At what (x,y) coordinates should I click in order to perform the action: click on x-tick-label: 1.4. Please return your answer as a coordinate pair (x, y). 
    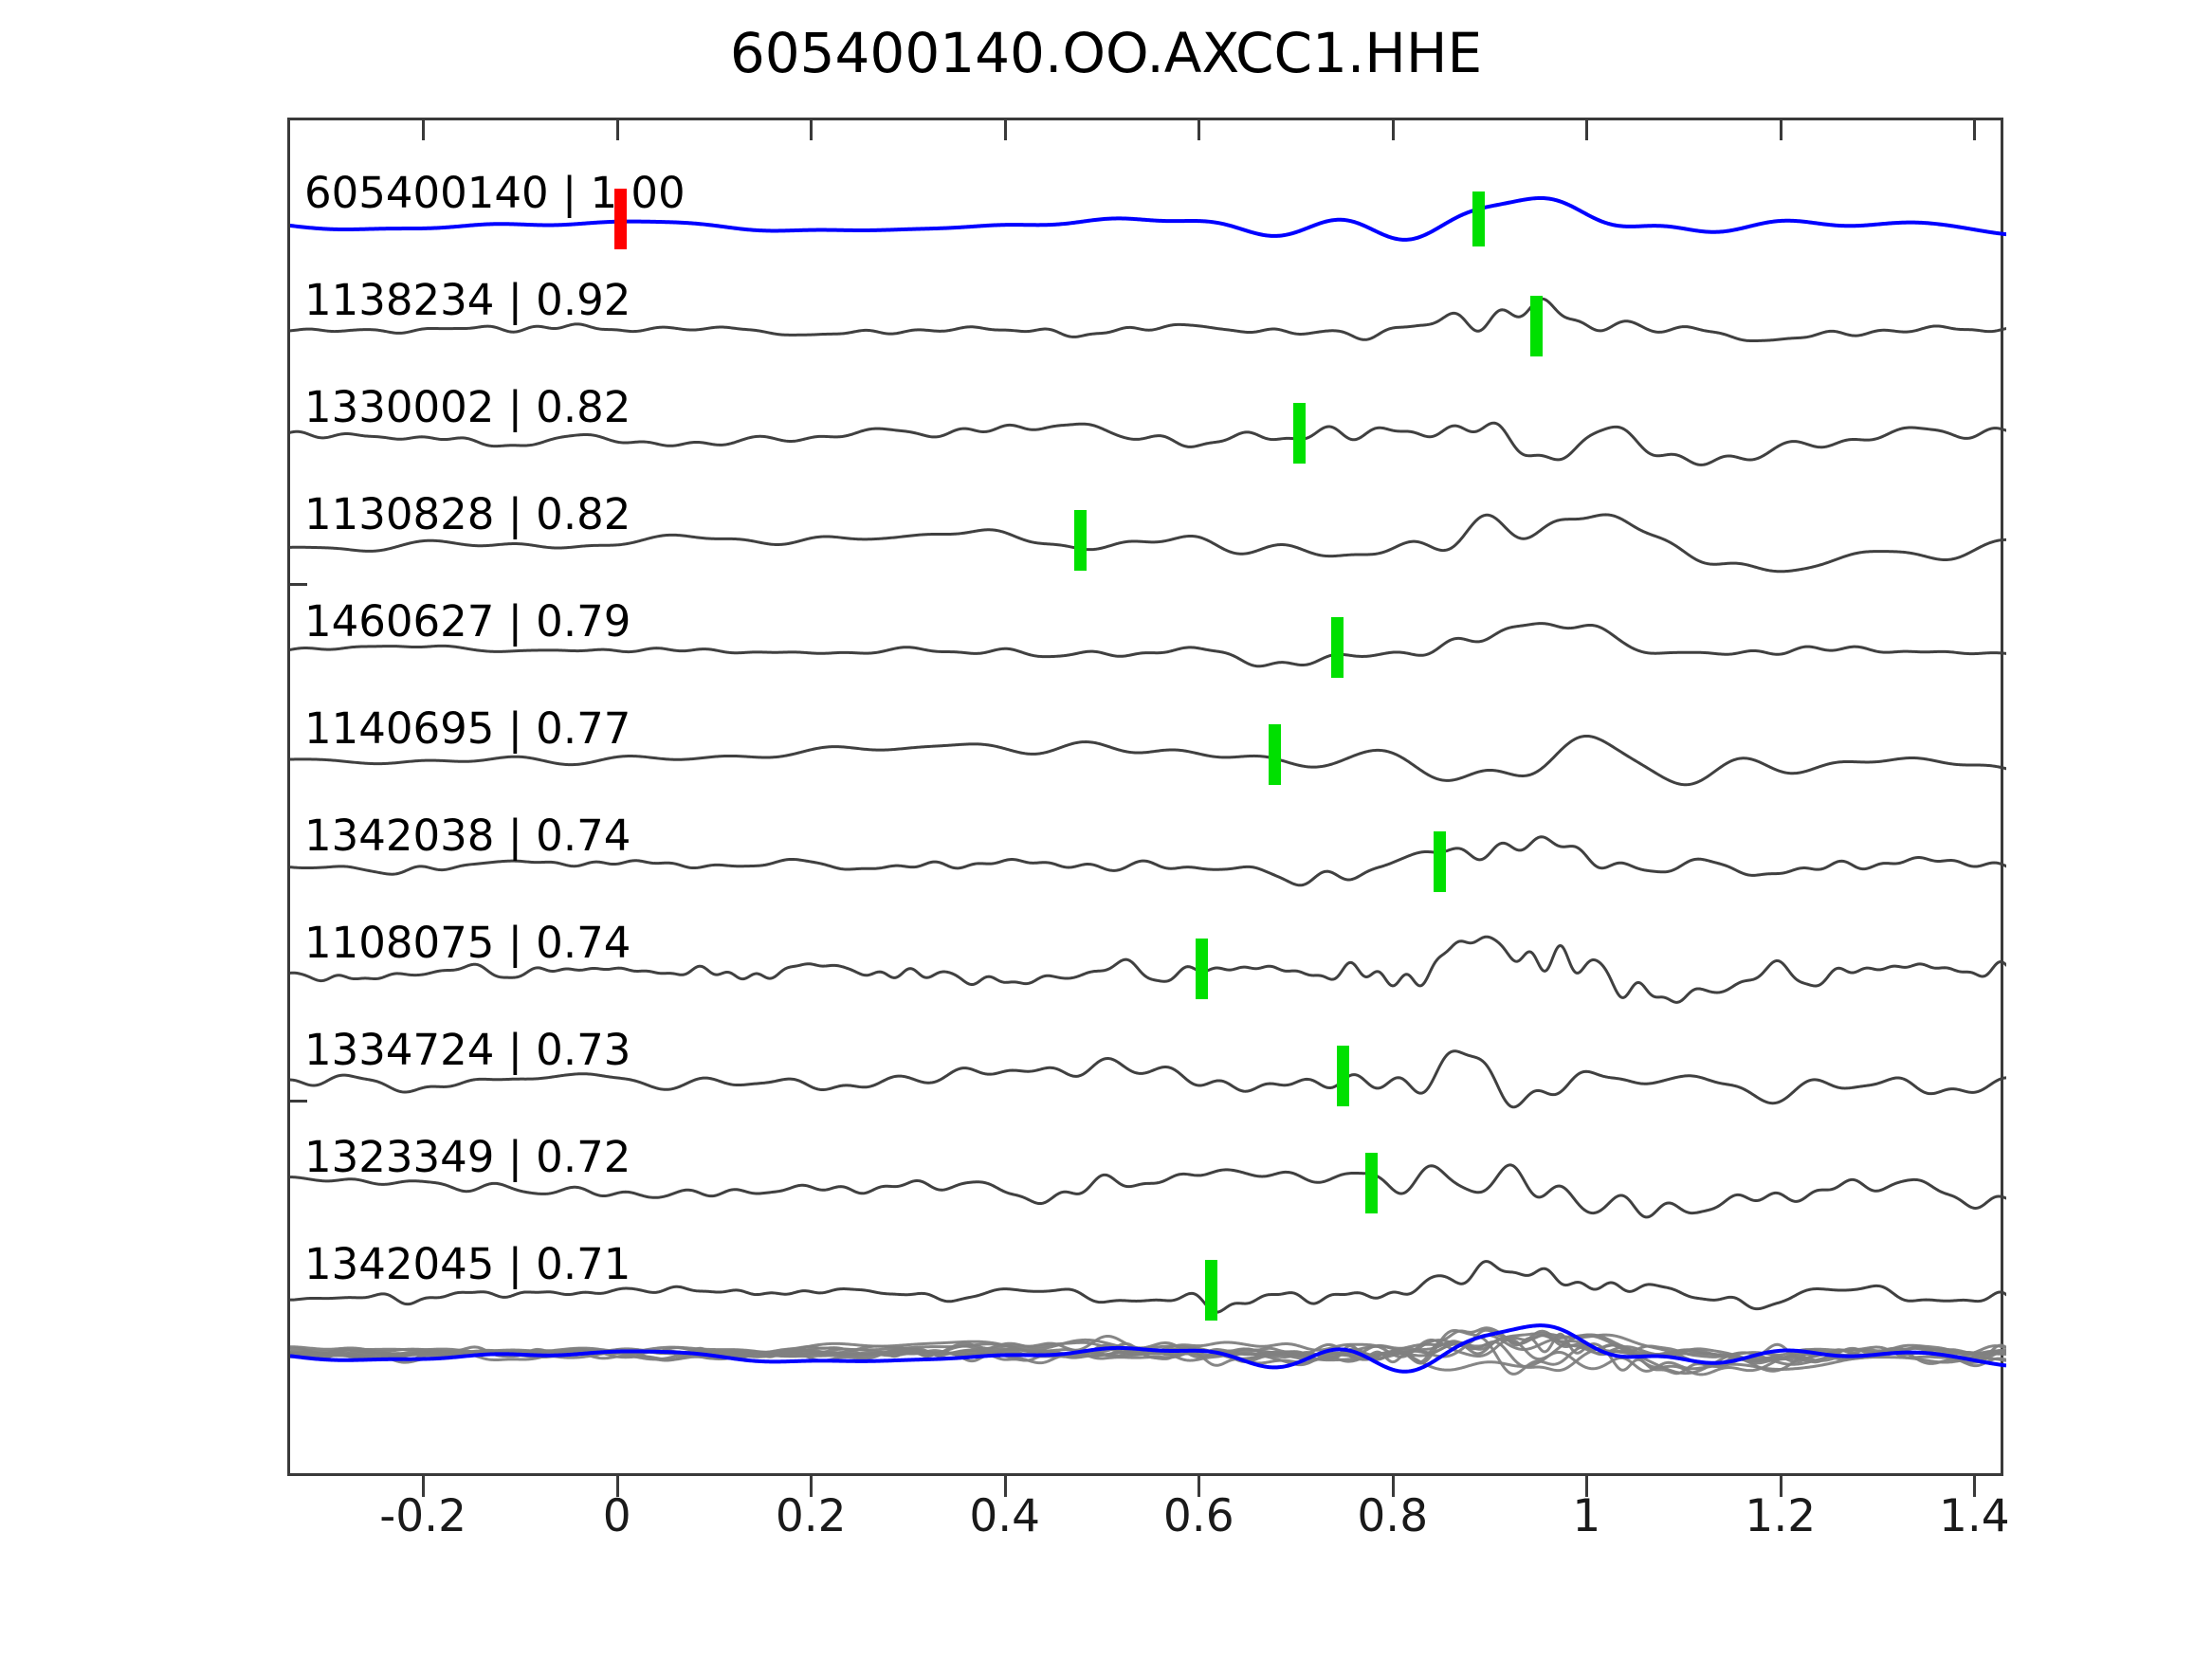
    Looking at the image, I should click on (1974, 1516).